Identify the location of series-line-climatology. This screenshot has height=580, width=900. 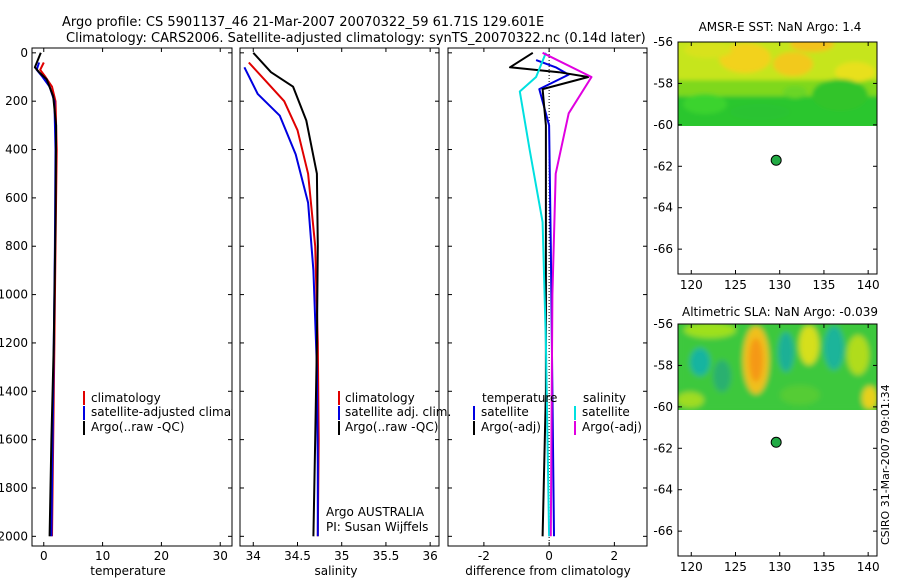
(284, 299).